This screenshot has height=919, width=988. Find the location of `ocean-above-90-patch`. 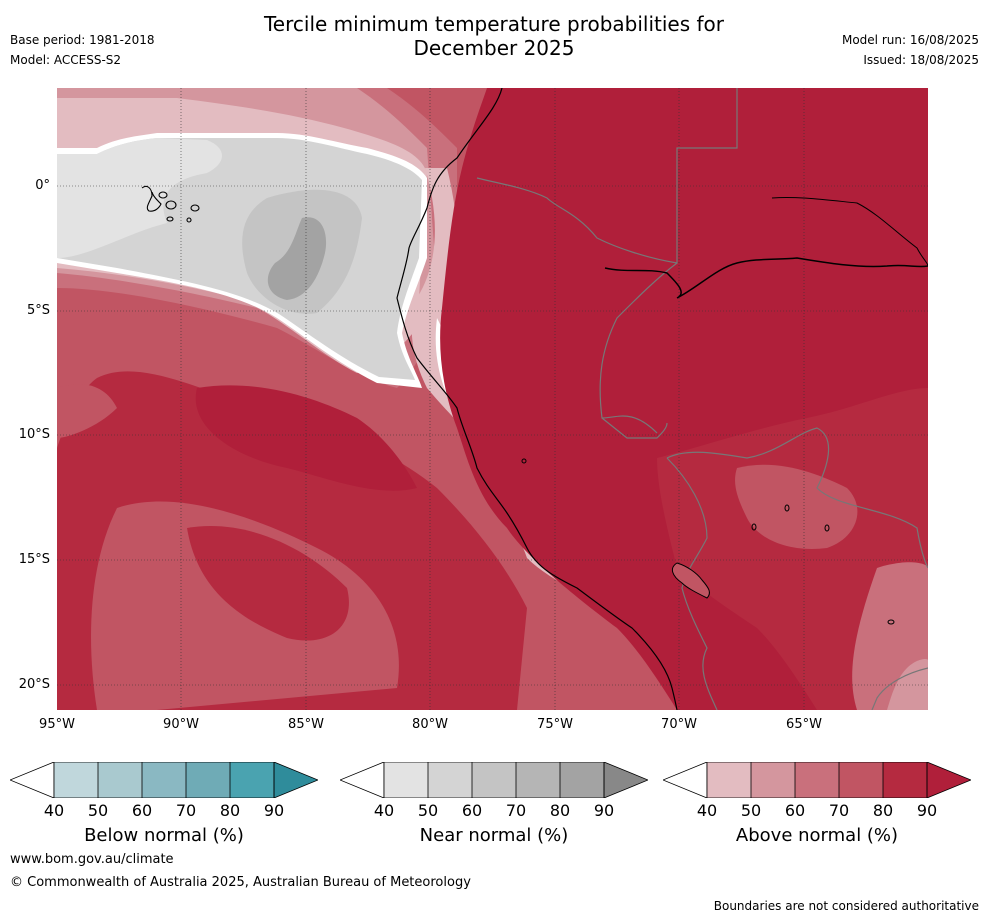

ocean-above-90-patch is located at coordinates (306, 438).